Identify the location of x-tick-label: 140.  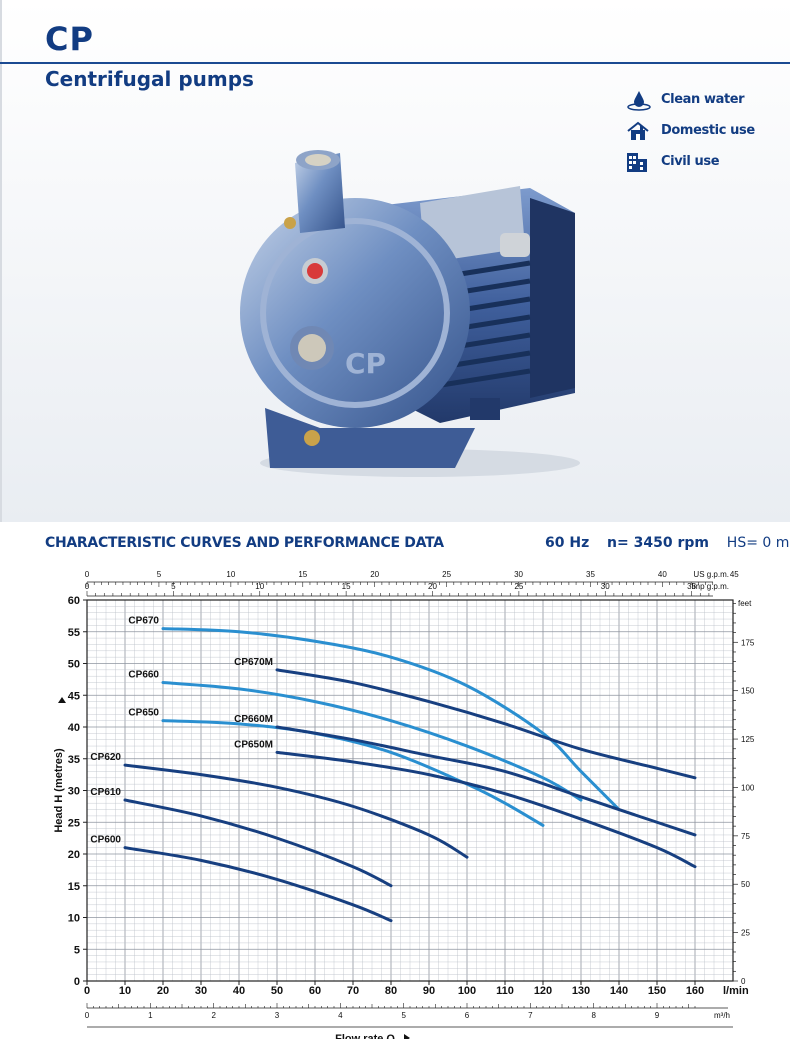
(619, 991).